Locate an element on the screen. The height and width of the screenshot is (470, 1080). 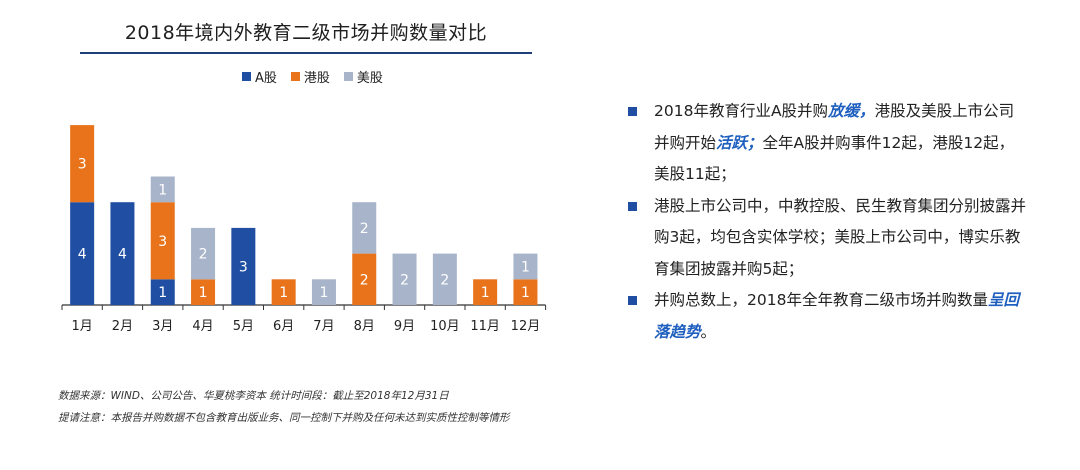
x-tick-label: 2月 is located at coordinates (122, 326).